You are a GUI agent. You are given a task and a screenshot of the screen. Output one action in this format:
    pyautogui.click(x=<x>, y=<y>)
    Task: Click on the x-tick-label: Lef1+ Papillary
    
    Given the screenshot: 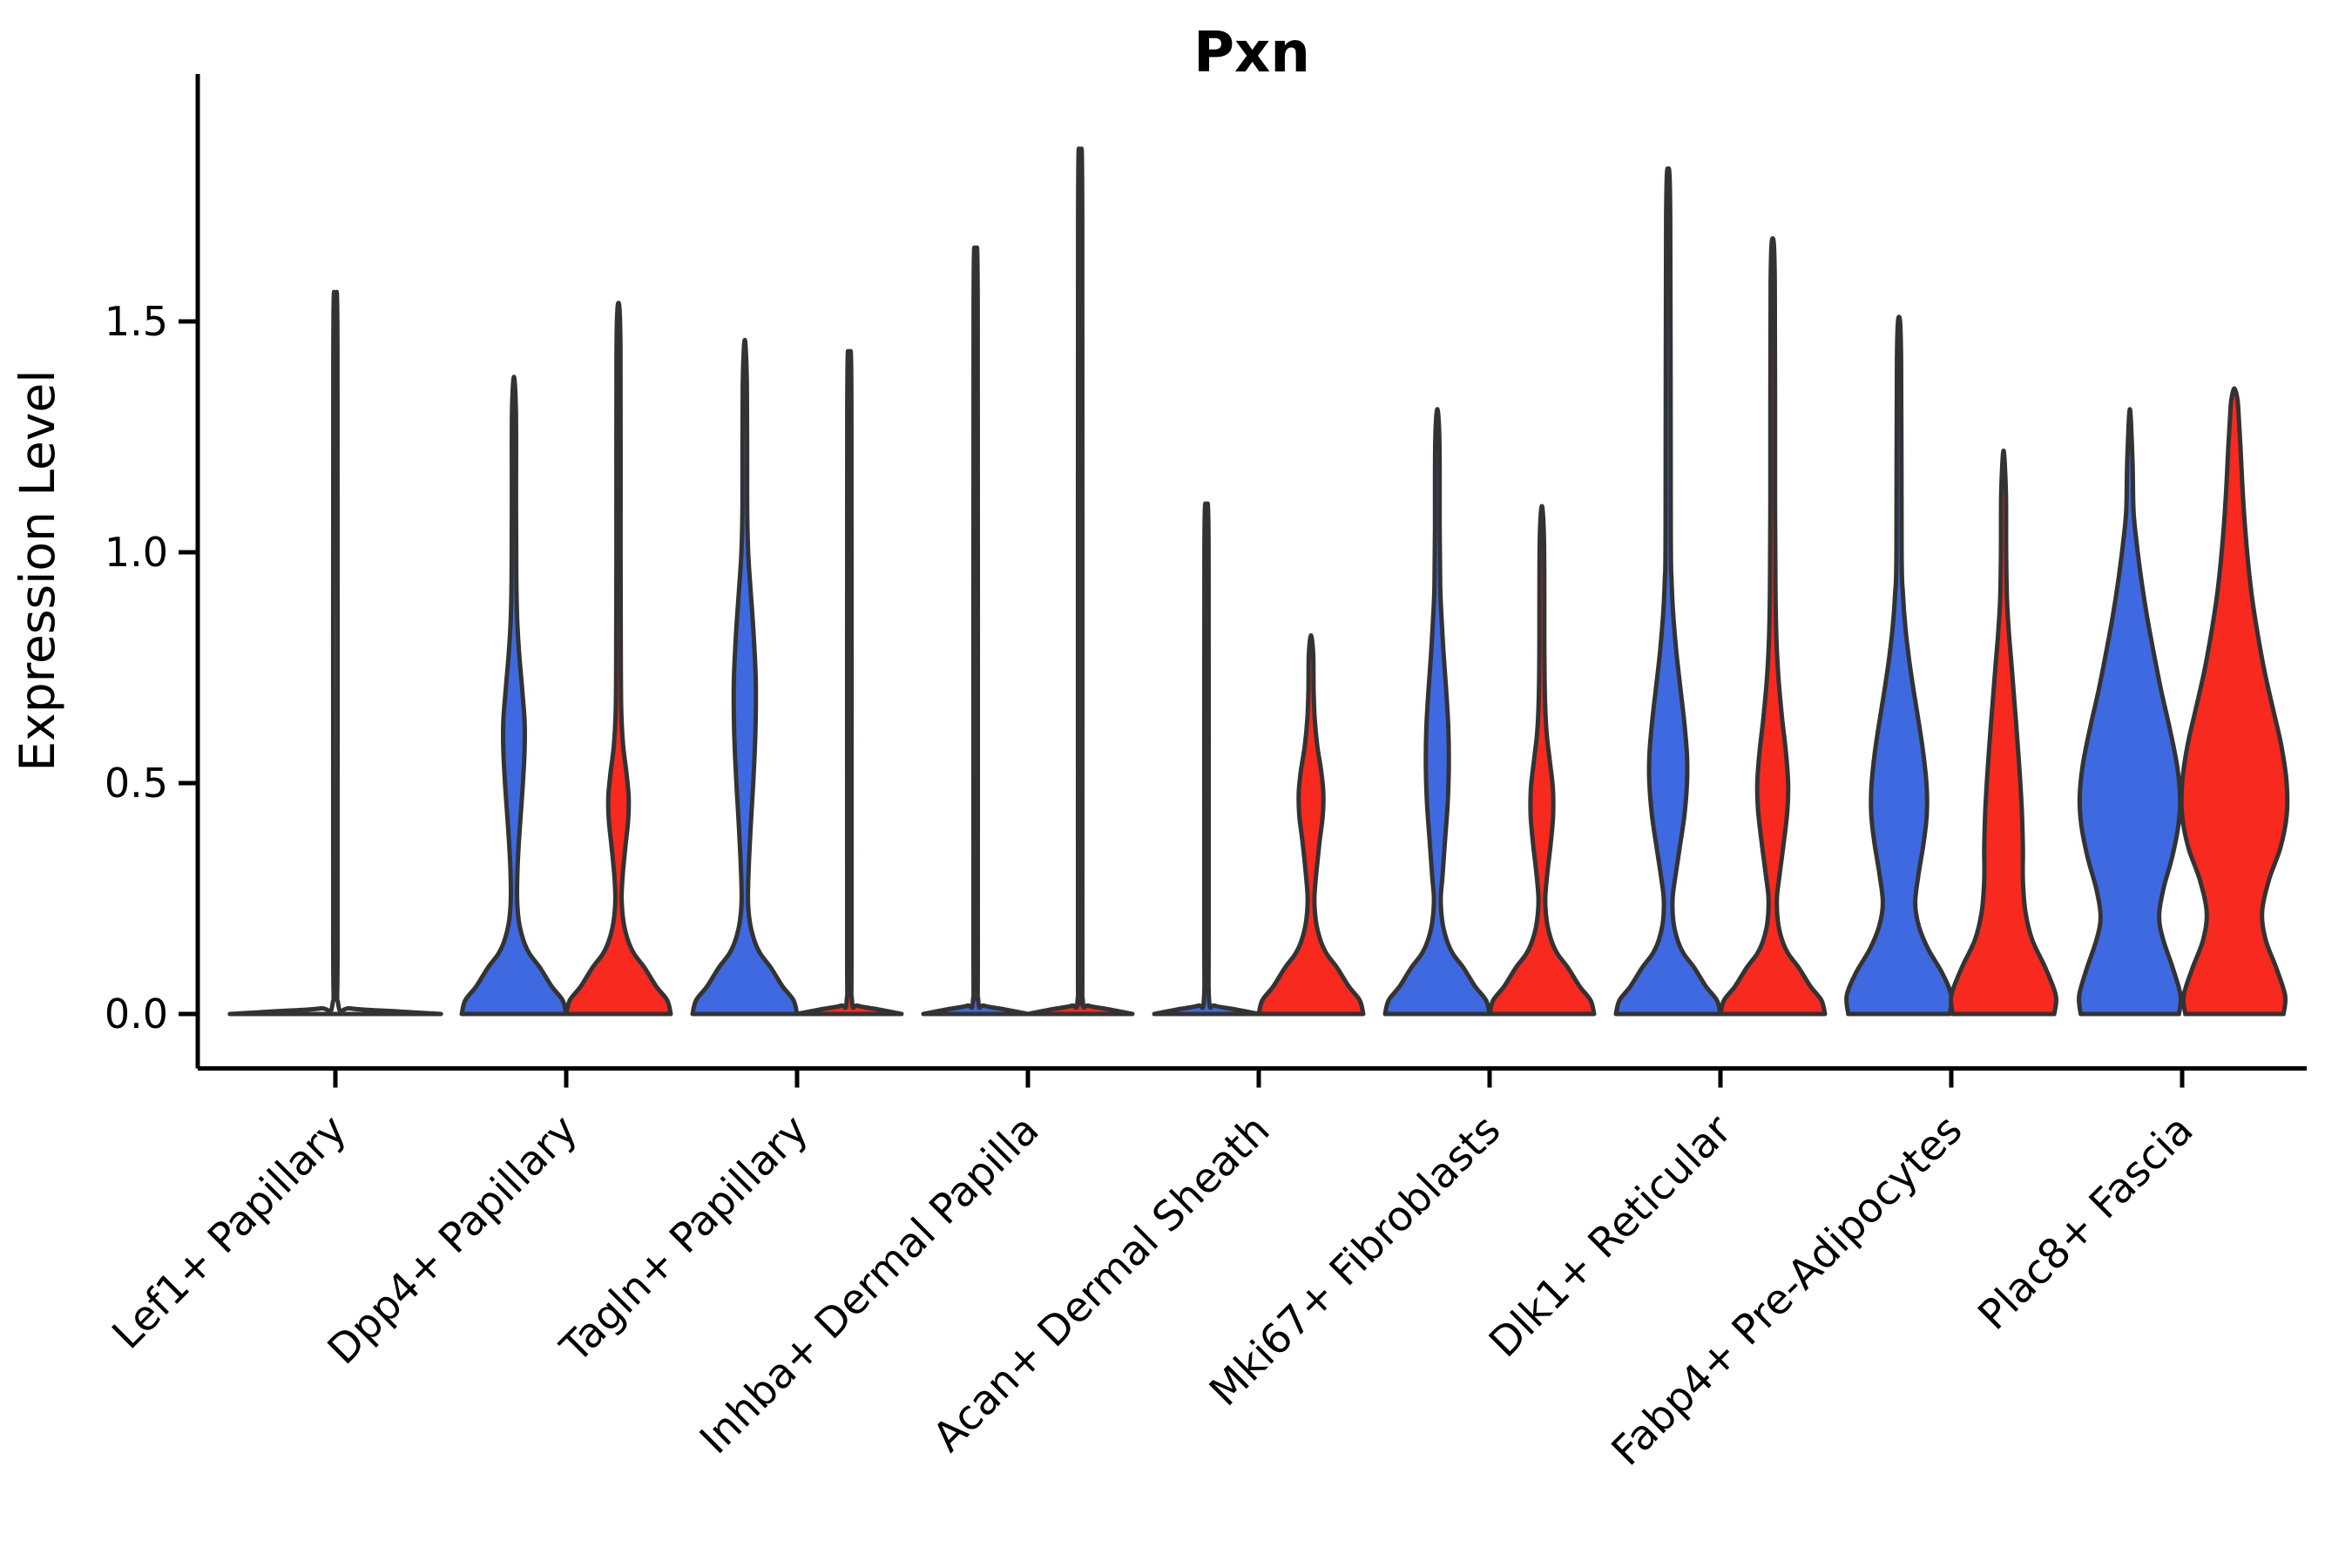 What is the action you would take?
    pyautogui.click(x=230, y=1232)
    